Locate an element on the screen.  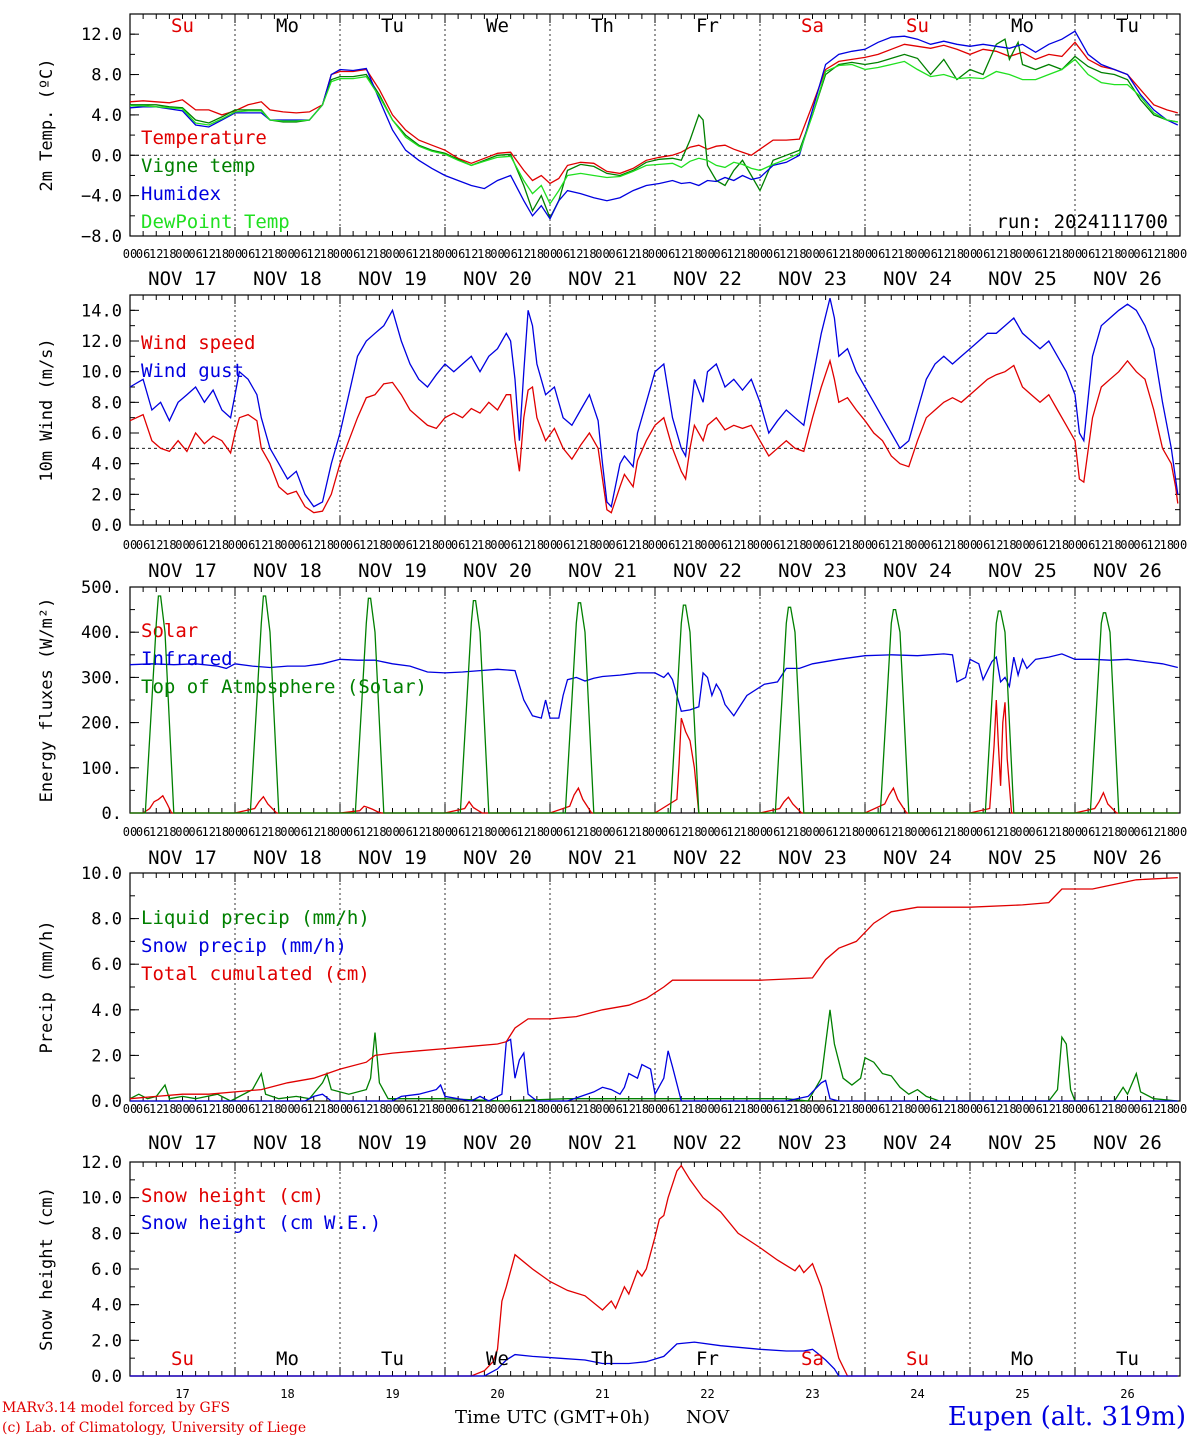
weekday-label: Tu is located at coordinates (1127, 1359).